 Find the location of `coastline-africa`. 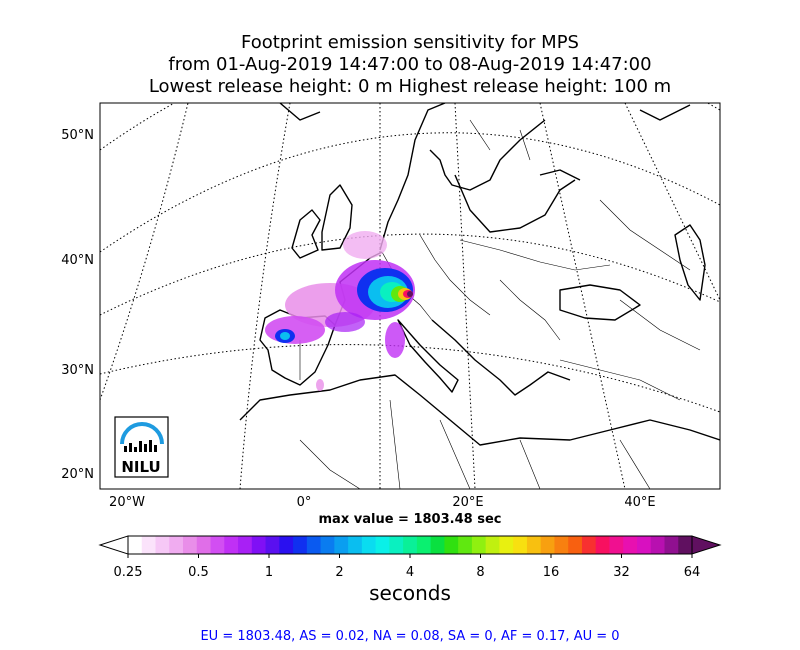

coastline-africa is located at coordinates (479, 410).